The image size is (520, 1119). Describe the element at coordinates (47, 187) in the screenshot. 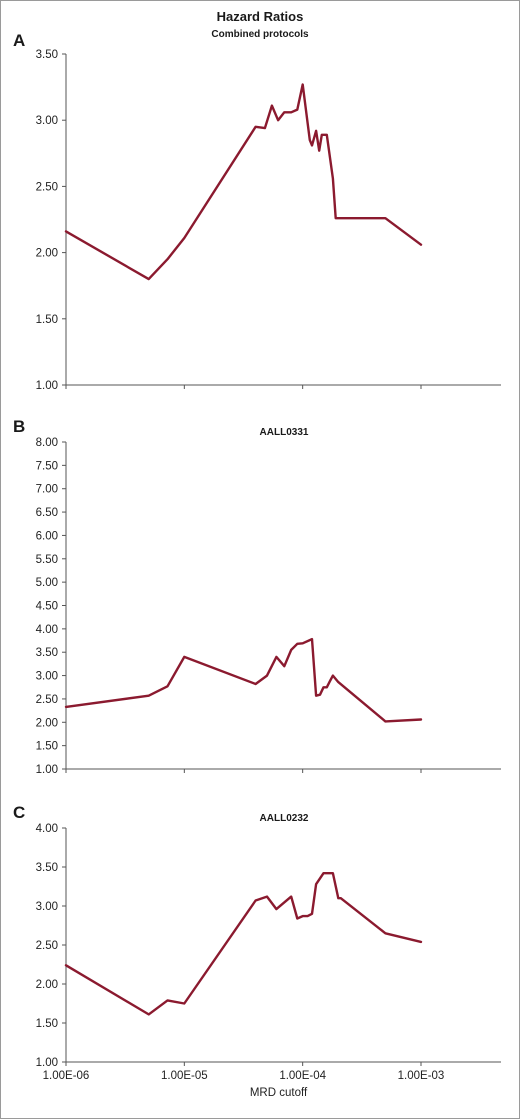

I see `panel-a-ytick-label: 2.50` at that location.